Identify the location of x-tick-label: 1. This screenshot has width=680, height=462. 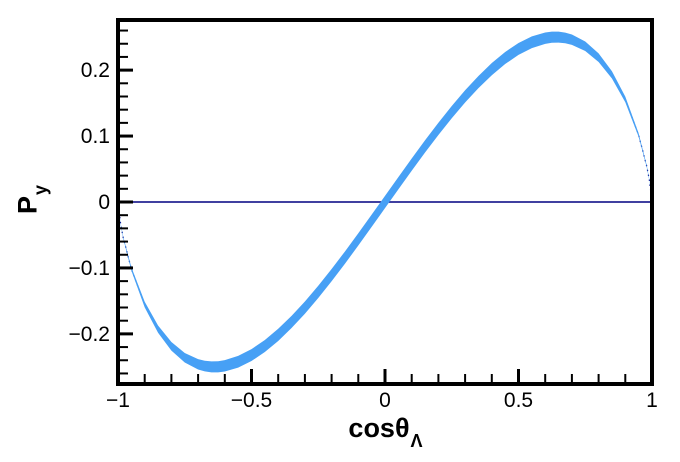
(652, 400).